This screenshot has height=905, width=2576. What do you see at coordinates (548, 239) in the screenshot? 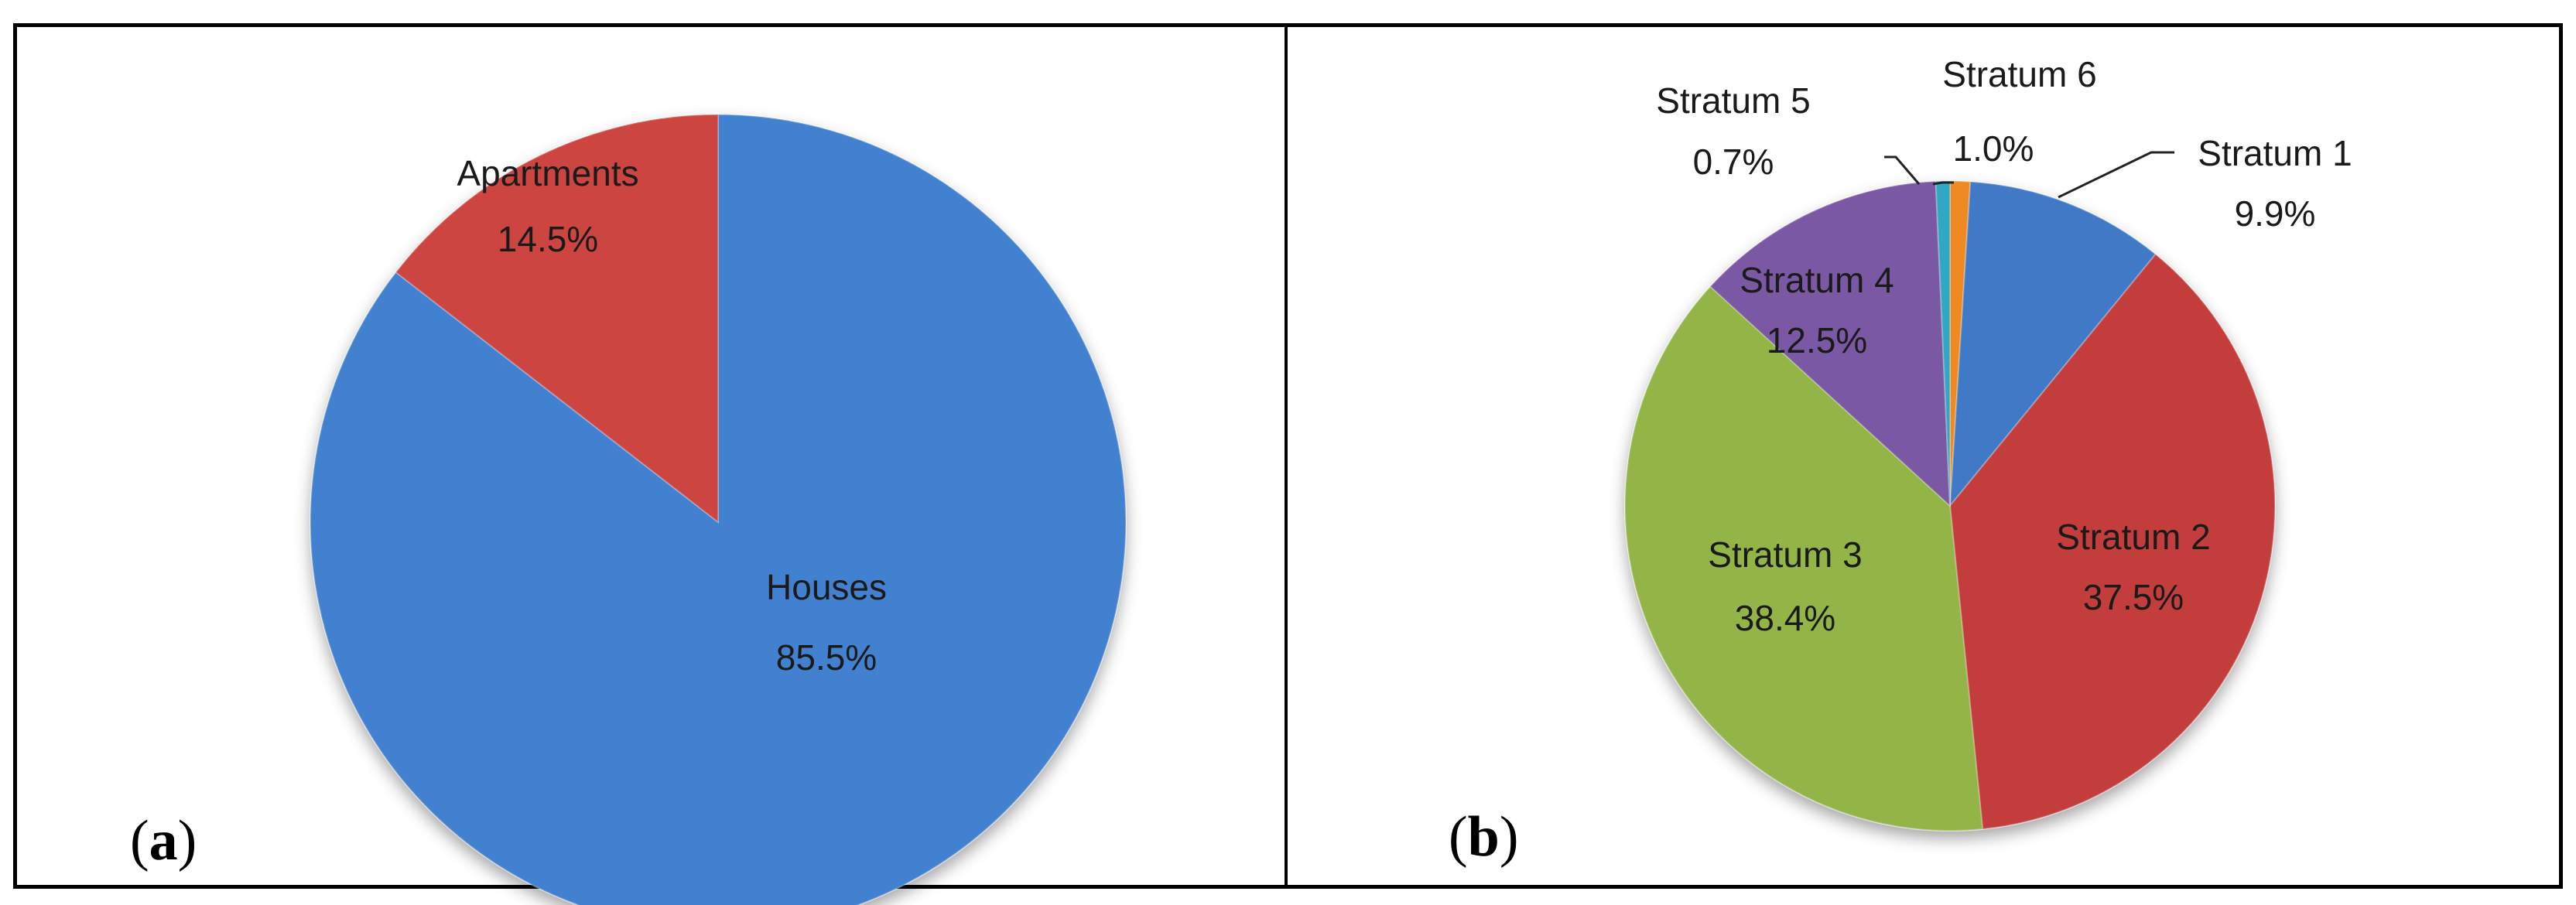
I see `label-apartments-value: 14.5%` at bounding box center [548, 239].